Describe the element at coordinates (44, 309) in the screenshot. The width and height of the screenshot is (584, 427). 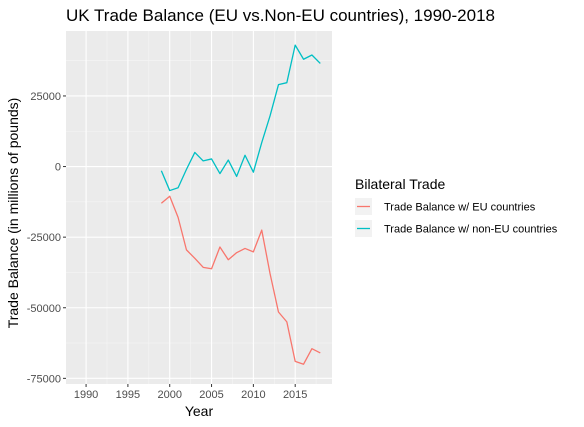
I see `y-tick-label: -50000` at that location.